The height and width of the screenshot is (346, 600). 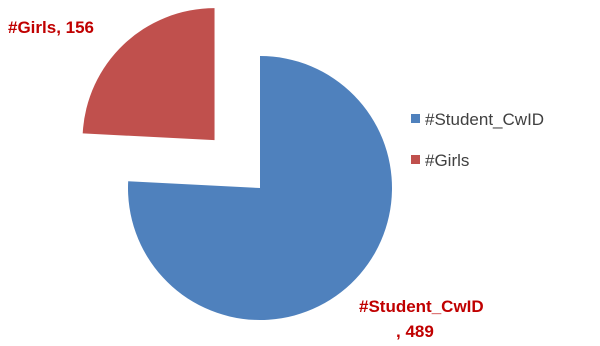 I want to click on legend-swatch-girls, so click(x=415, y=159).